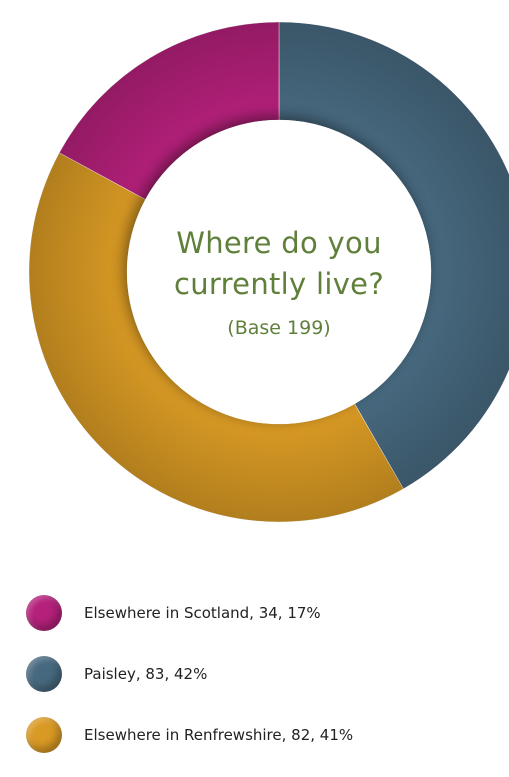 This screenshot has height=777, width=509. I want to click on legend-swatch-elsewhere-in-scotland, so click(44, 613).